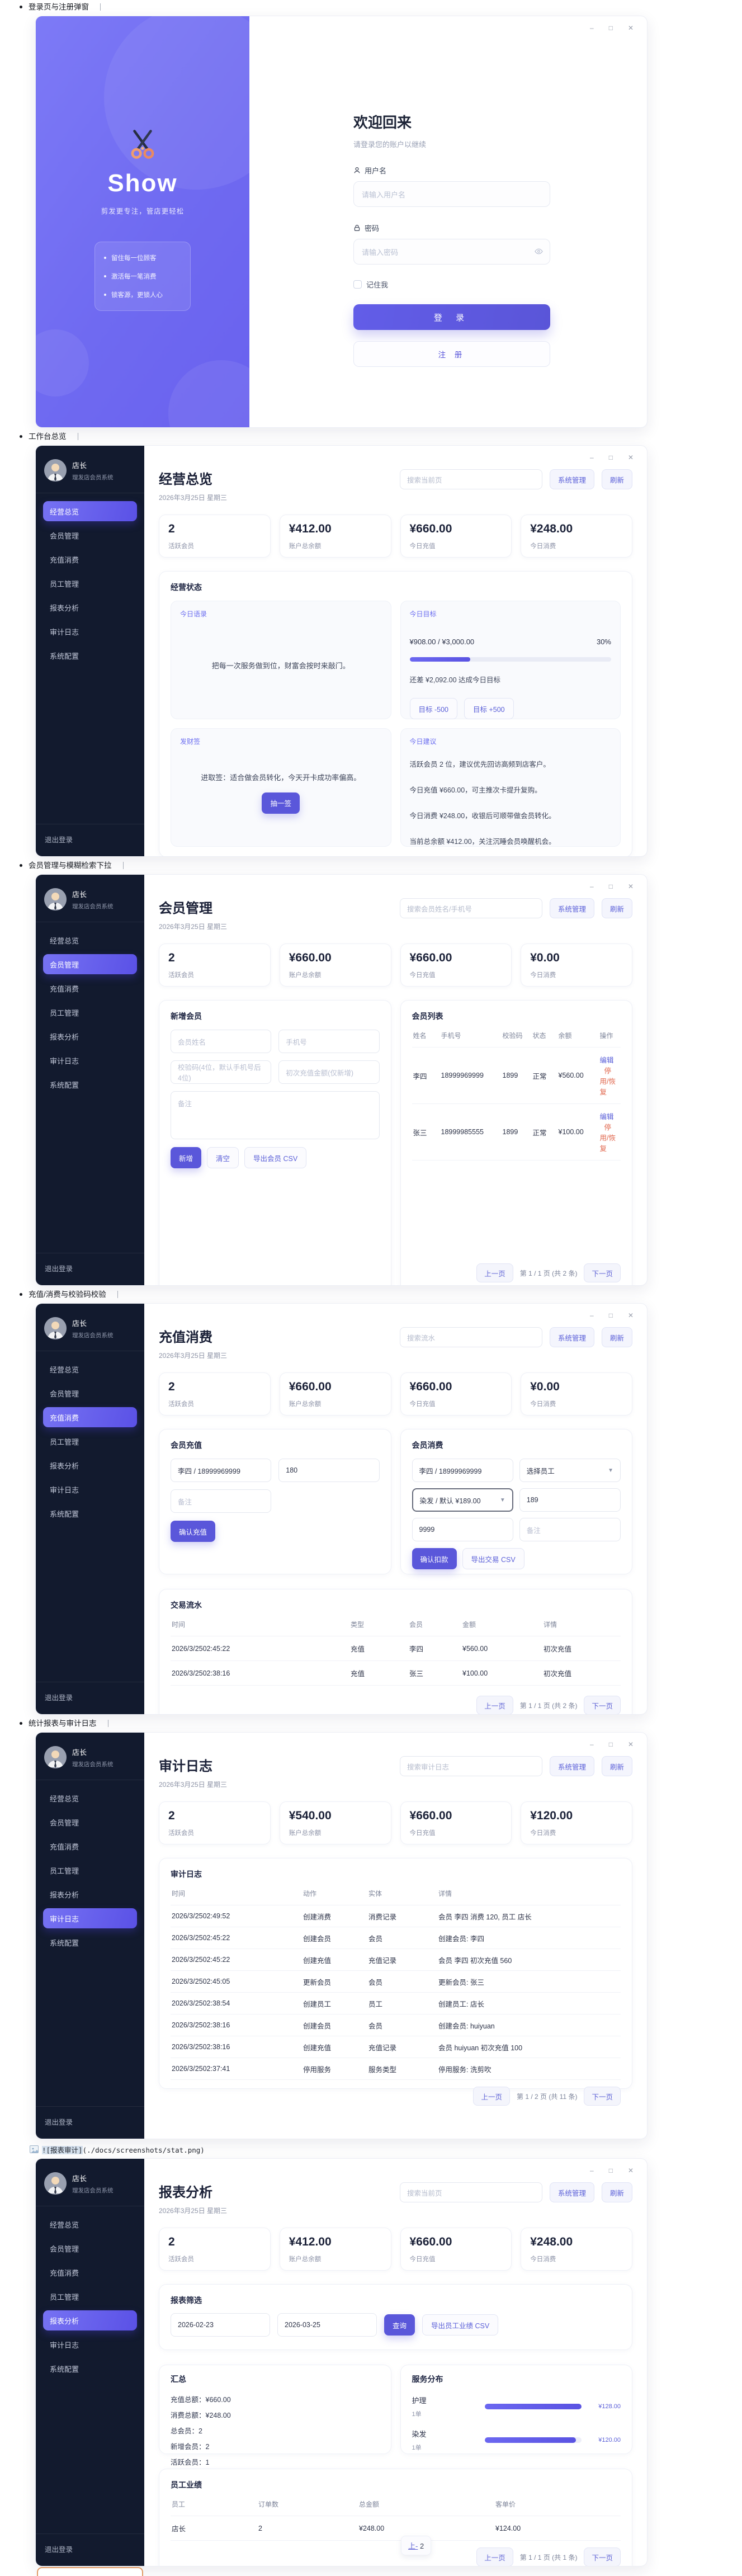 The image size is (742, 2576). What do you see at coordinates (275, 1157) in the screenshot?
I see `export-members-button: 导出会员 CSV` at bounding box center [275, 1157].